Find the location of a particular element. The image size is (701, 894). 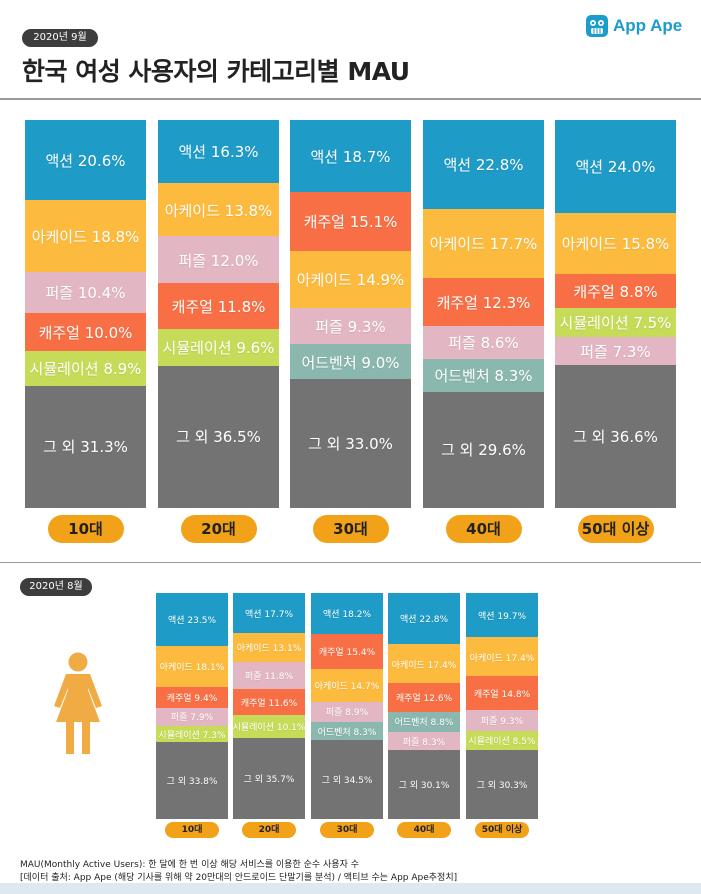

bar-segment: 캐주얼 9.4% is located at coordinates (192, 697).